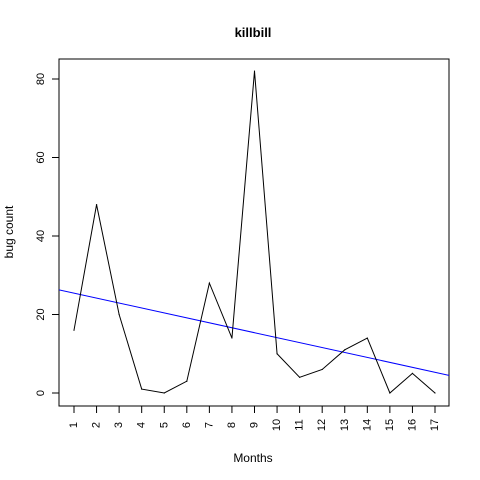 This screenshot has height=480, width=480. What do you see at coordinates (254, 418) in the screenshot?
I see `x-axis: 1 2 3 4 5 6 7 8 9 10 11 12 13 14 15 16 17` at bounding box center [254, 418].